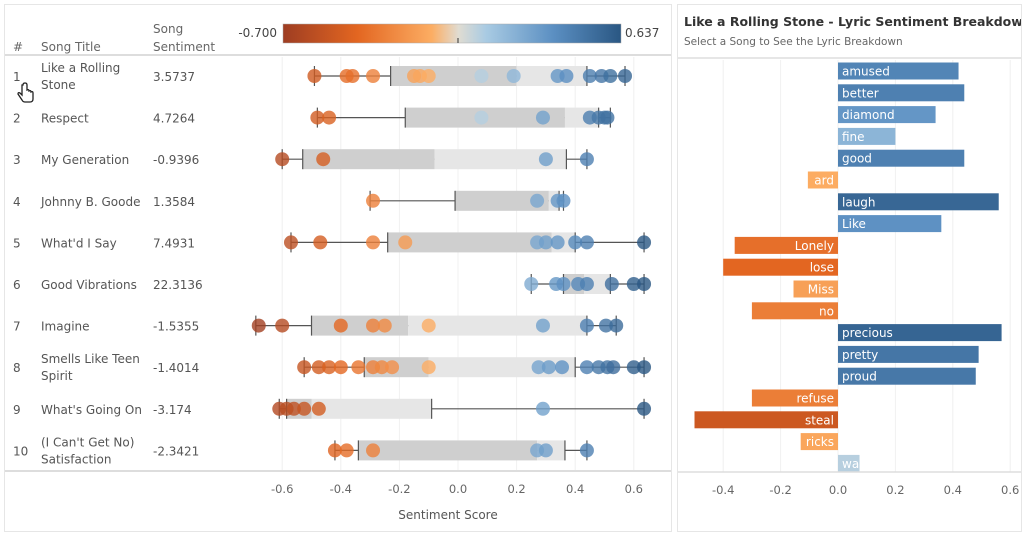 The width and height of the screenshot is (1024, 535). Describe the element at coordinates (76, 459) in the screenshot. I see `song-title-line2: Satisfaction` at that location.